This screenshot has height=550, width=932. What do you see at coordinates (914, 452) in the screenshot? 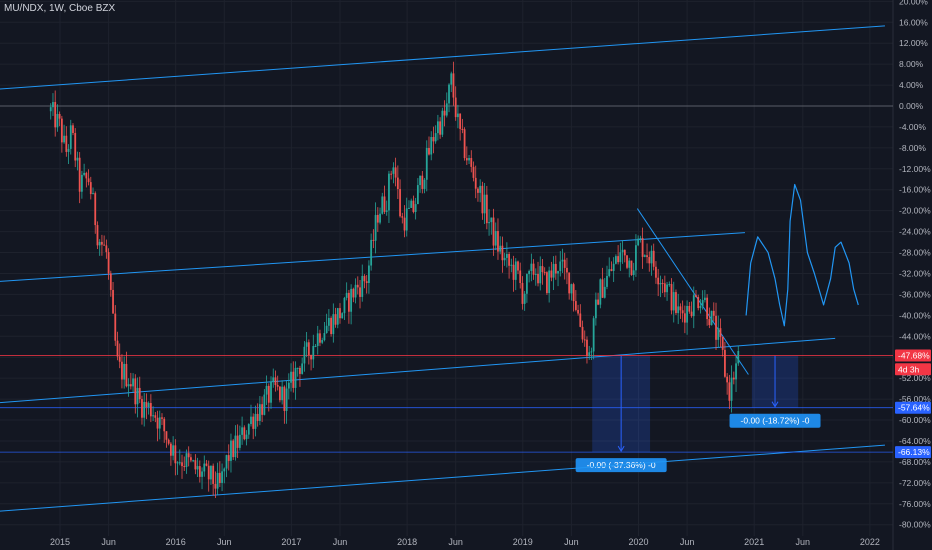
I see `price-tag-label: -66.13%` at bounding box center [914, 452].